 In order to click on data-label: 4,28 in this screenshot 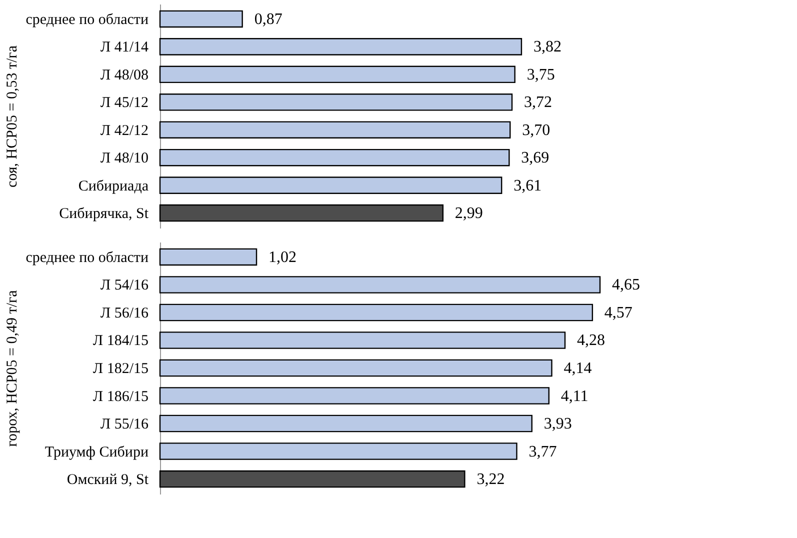, I will do `click(590, 341)`.